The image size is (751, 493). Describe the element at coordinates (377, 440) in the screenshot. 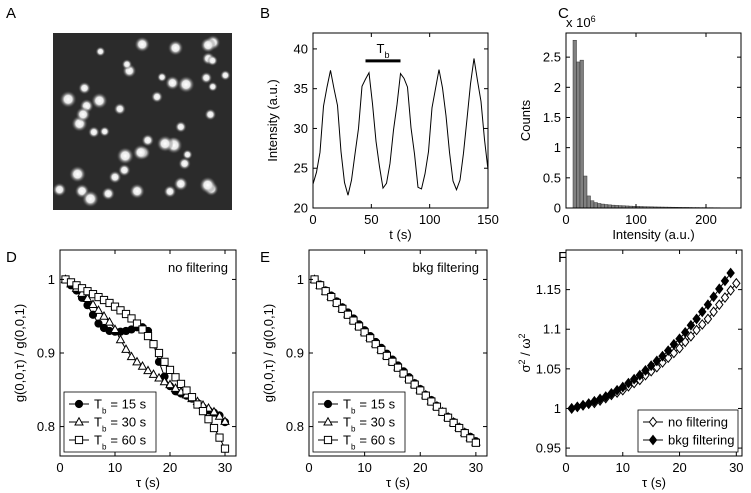

I see `legend-text: = 60 s` at that location.